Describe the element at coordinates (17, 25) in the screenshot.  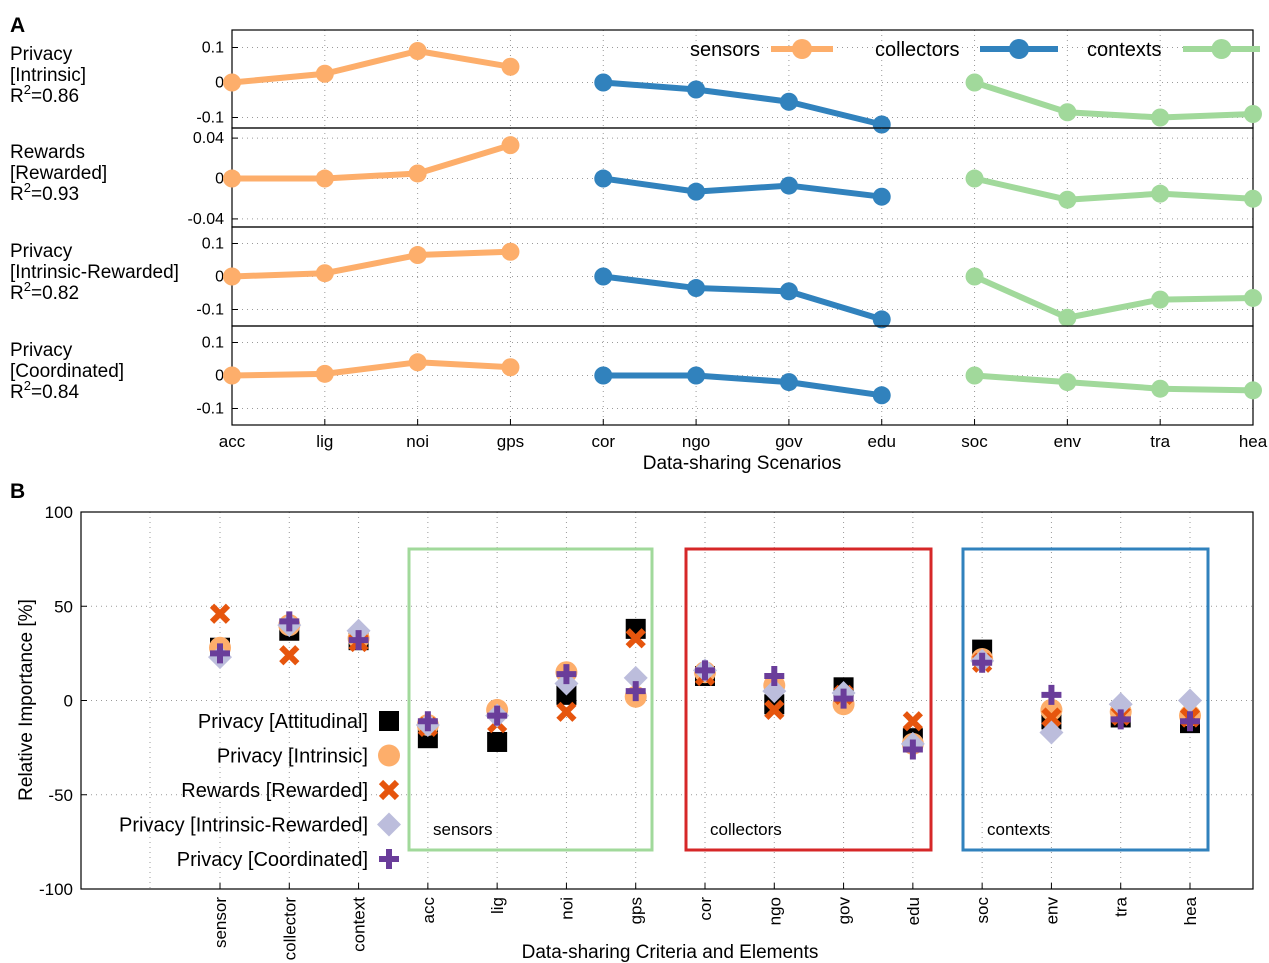
I see `panel-a-letter: A` at that location.